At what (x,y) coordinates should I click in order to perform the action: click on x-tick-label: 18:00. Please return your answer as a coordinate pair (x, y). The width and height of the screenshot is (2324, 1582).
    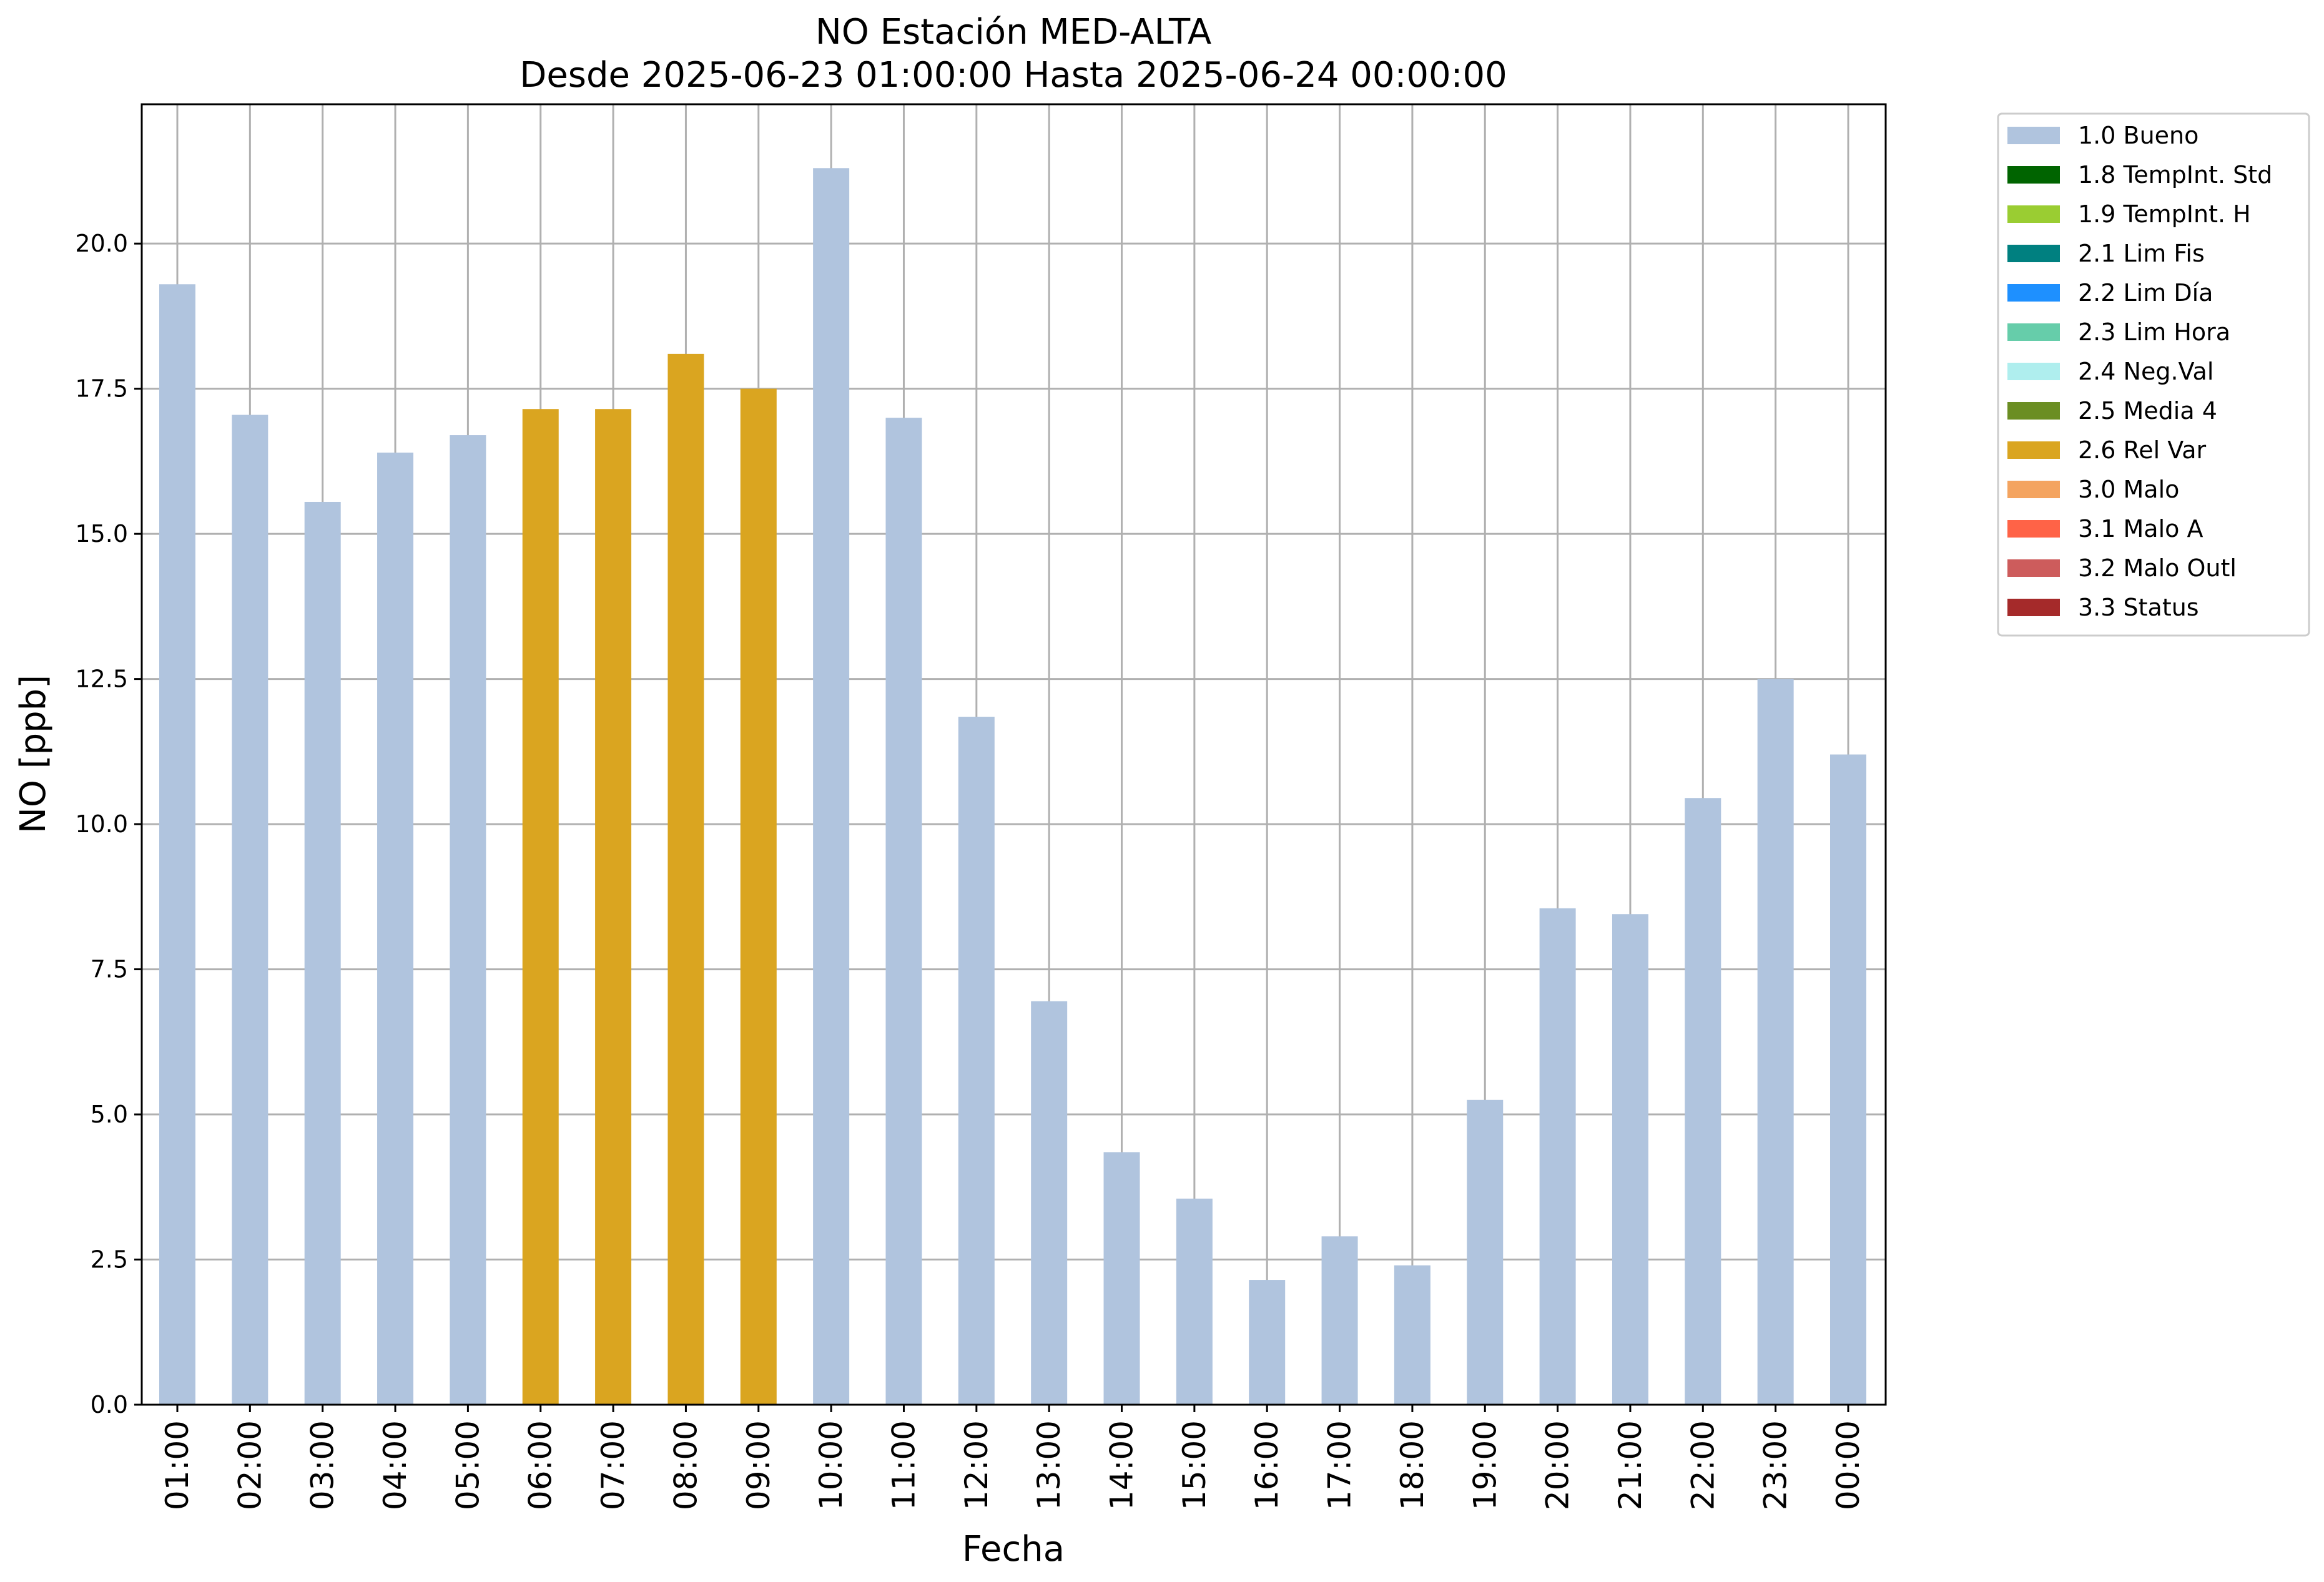
    Looking at the image, I should click on (1412, 1465).